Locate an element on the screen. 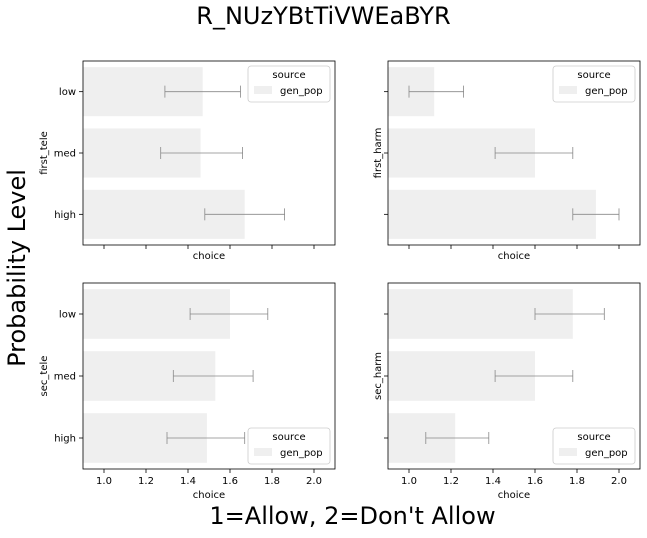  y-axis-label: first_harm is located at coordinates (378, 153).